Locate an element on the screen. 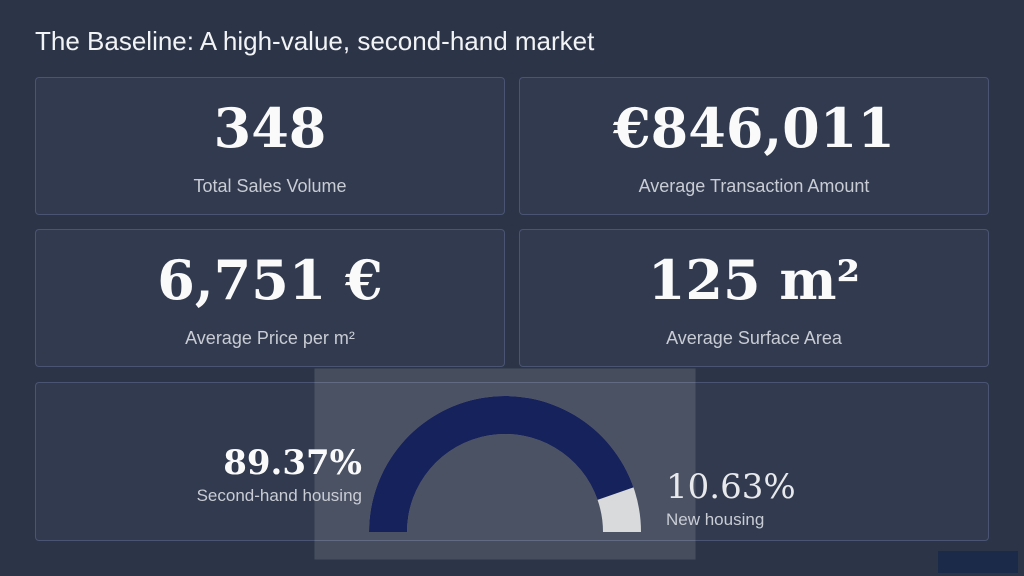 The image size is (1024, 576). kpi-label: Total Sales Volume is located at coordinates (270, 186).